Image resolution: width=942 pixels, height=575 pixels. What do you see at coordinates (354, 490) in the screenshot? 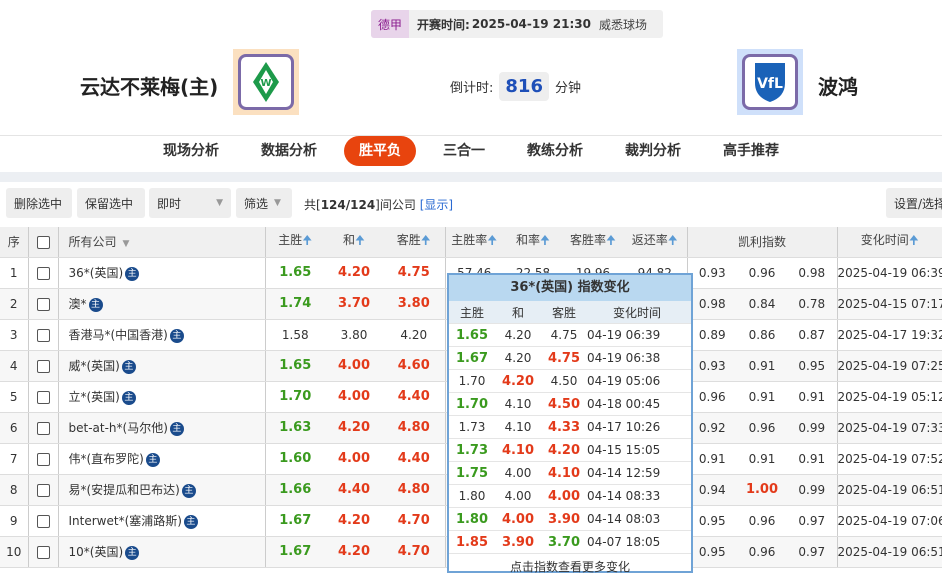
I see `draw-odds: 4.40` at bounding box center [354, 490].